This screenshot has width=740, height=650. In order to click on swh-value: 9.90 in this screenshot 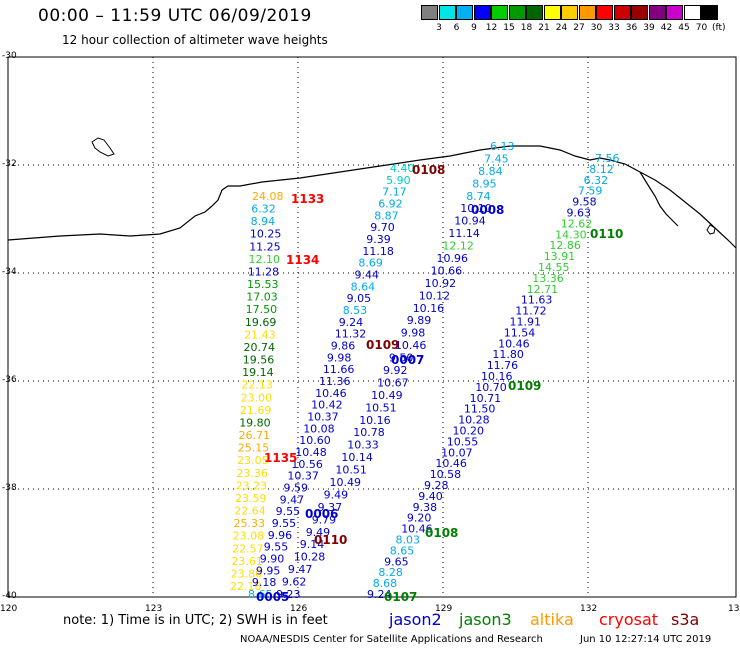, I will do `click(272, 559)`.